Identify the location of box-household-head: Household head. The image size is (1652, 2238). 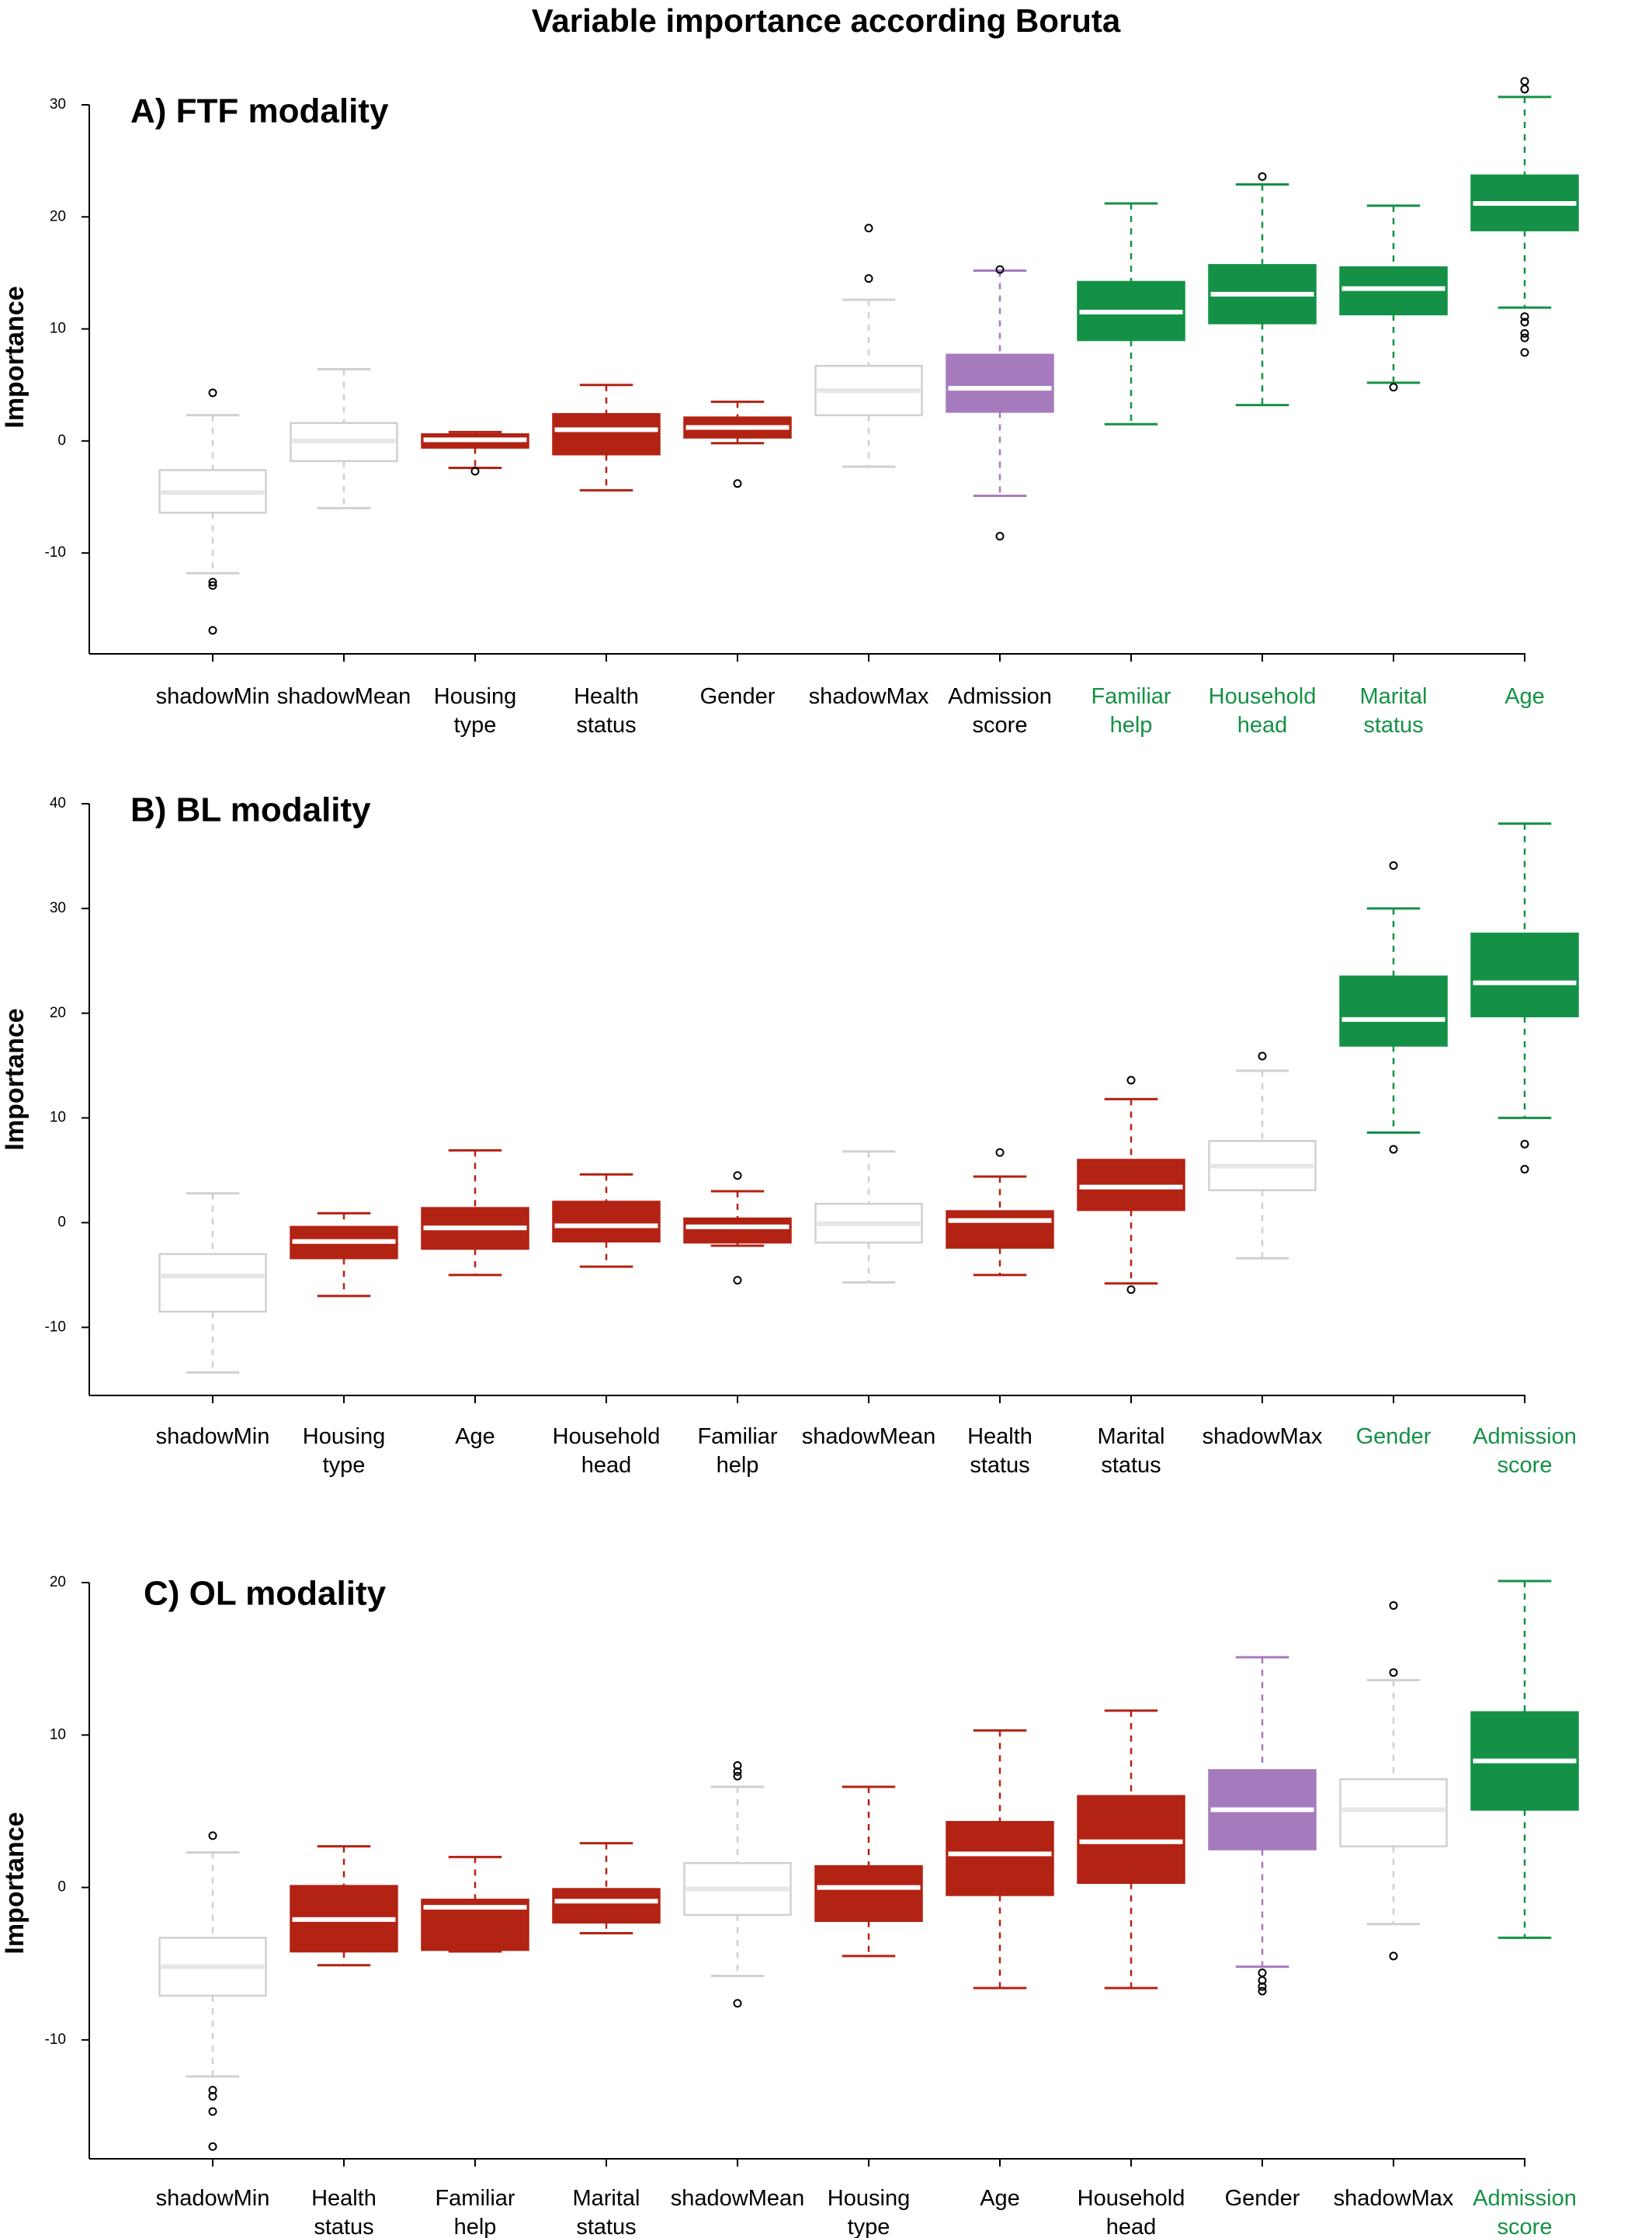
(1262, 455).